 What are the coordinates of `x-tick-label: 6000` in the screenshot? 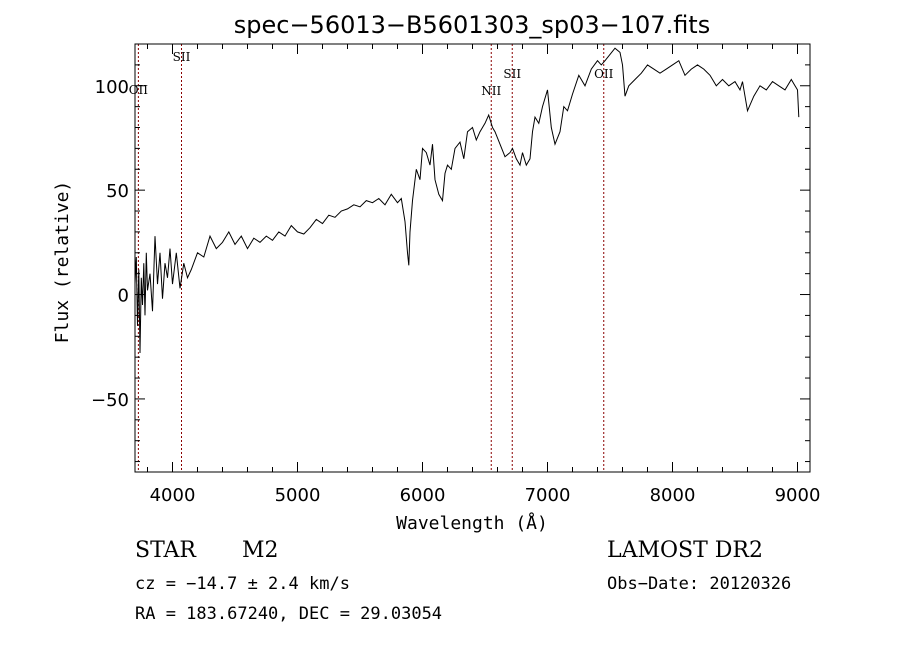 It's located at (423, 495).